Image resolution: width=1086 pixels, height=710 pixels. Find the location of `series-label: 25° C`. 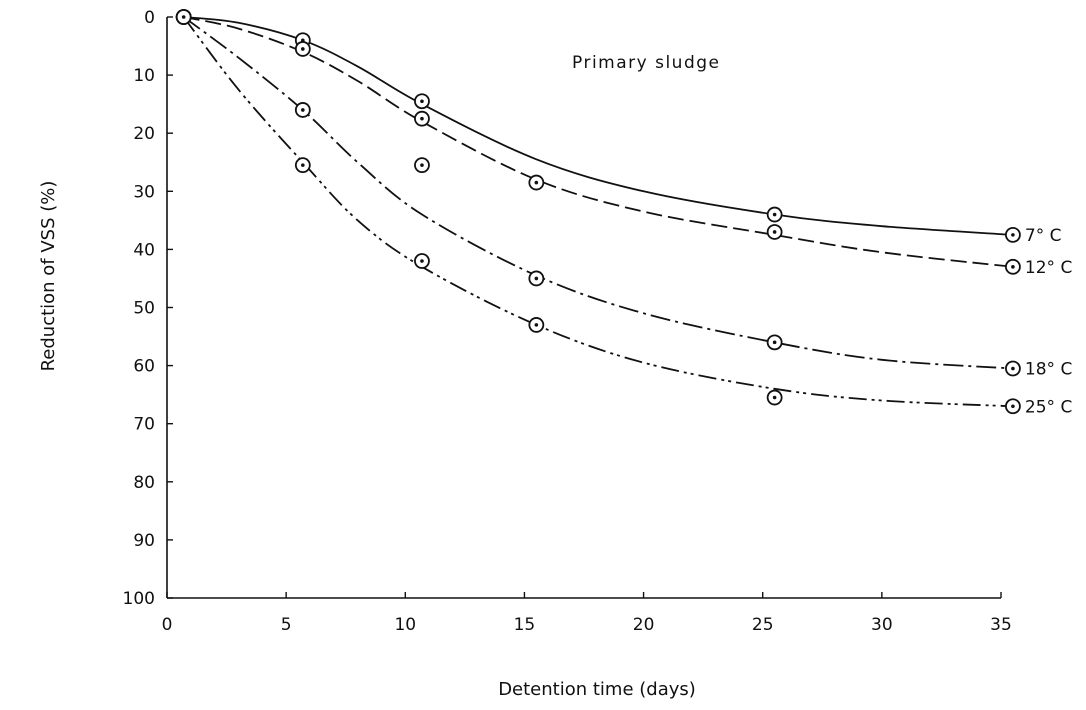

series-label: 25° C is located at coordinates (1048, 407).